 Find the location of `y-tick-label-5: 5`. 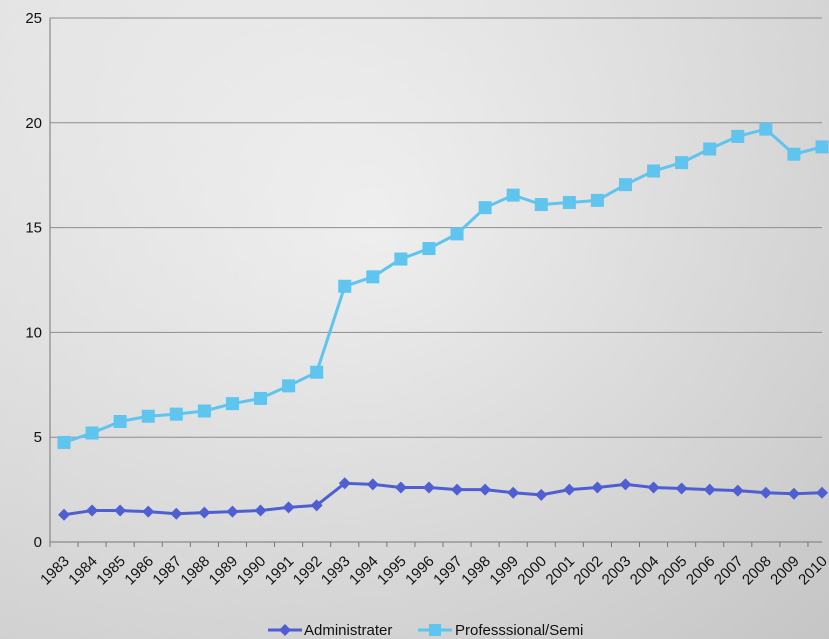

y-tick-label-5: 5 is located at coordinates (38, 437).